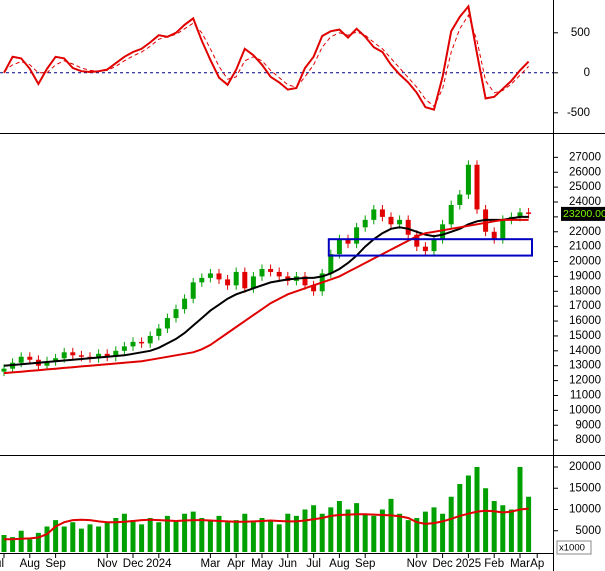 This screenshot has height=571, width=605. I want to click on y-tick-label: 27000, so click(585, 157).